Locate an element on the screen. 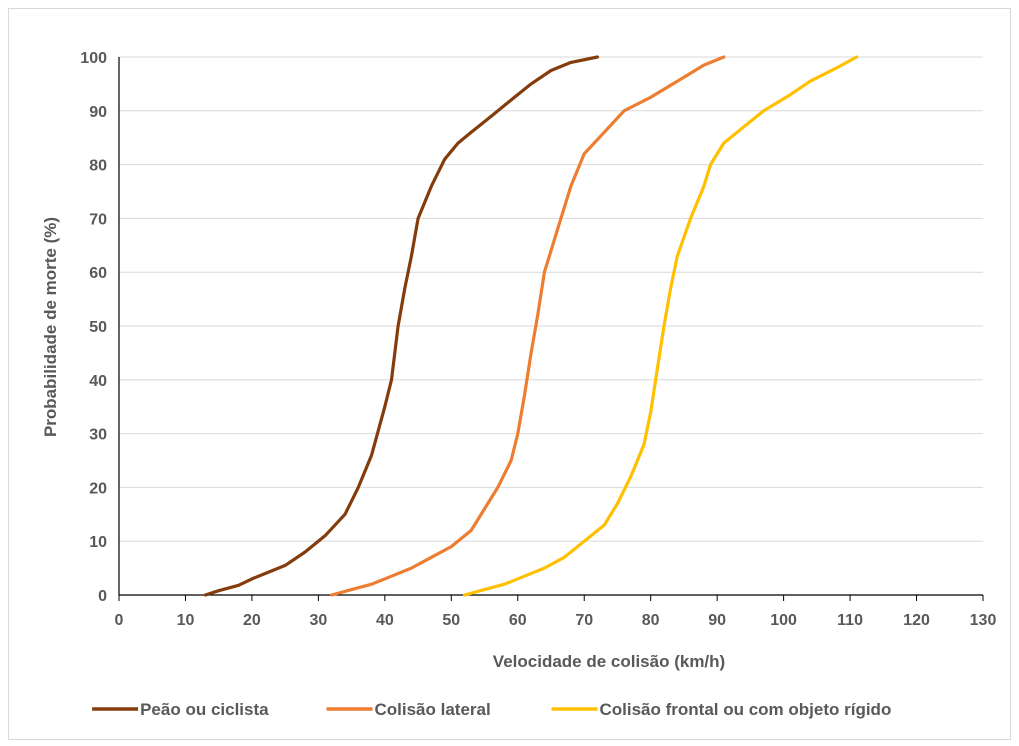 The height and width of the screenshot is (746, 1019). x-tick-label: 10 is located at coordinates (186, 620).